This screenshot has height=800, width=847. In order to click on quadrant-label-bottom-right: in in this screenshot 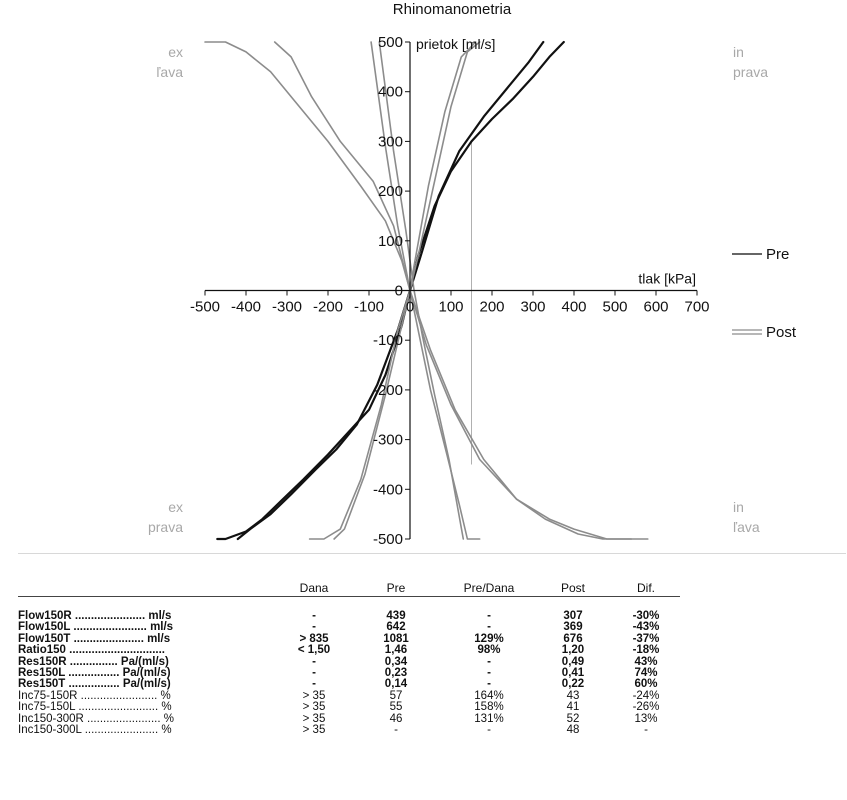, I will do `click(738, 507)`.